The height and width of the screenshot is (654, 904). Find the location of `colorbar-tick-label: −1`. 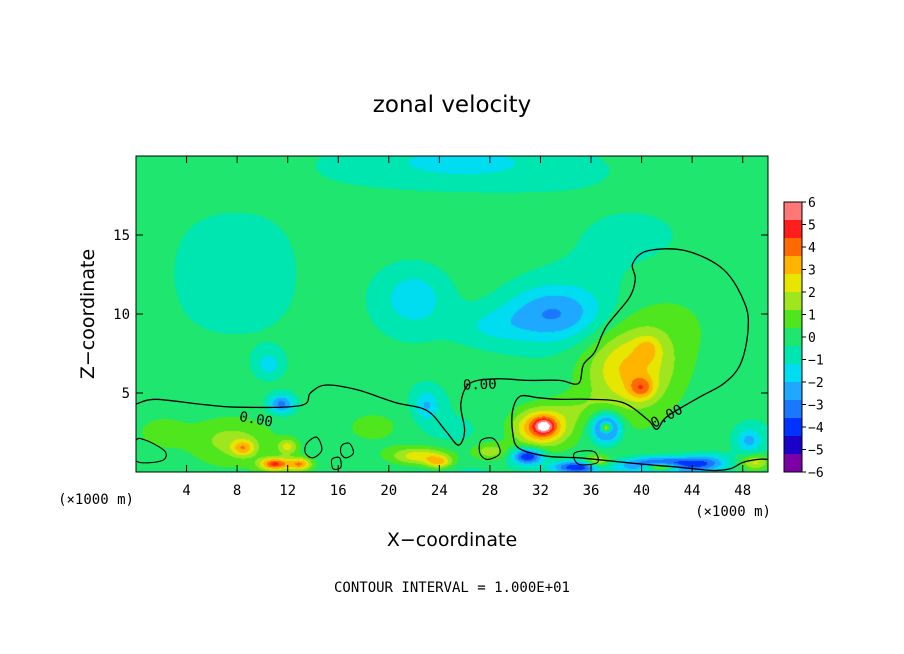

colorbar-tick-label: −1 is located at coordinates (816, 361).